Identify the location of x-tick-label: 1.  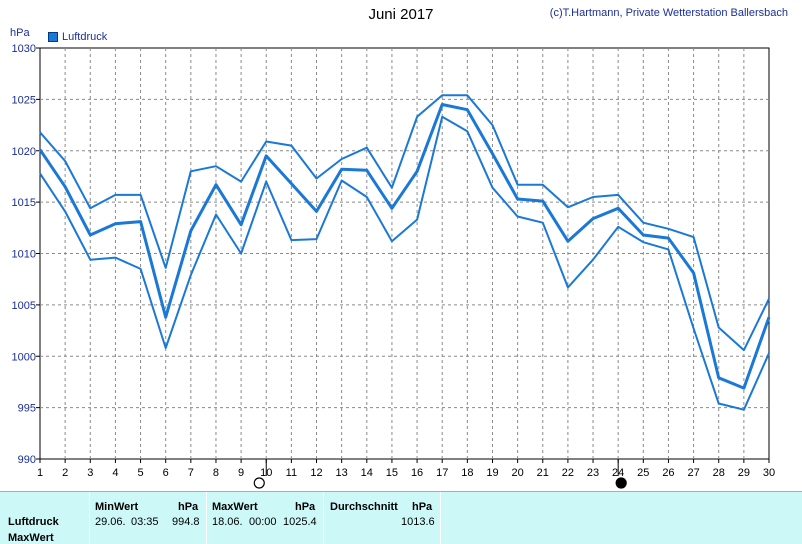
(40, 473).